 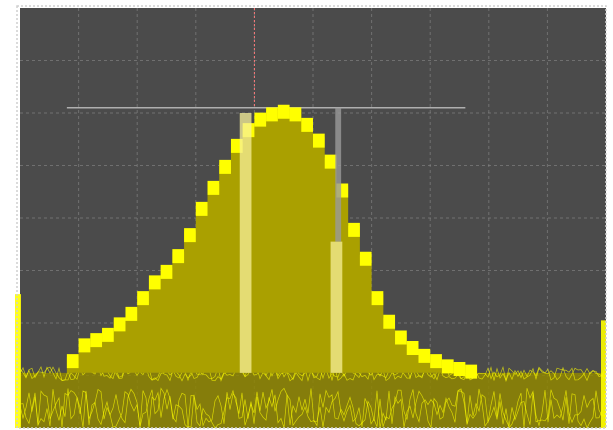 What do you see at coordinates (336, 307) in the screenshot?
I see `secondary-highlight-column` at bounding box center [336, 307].